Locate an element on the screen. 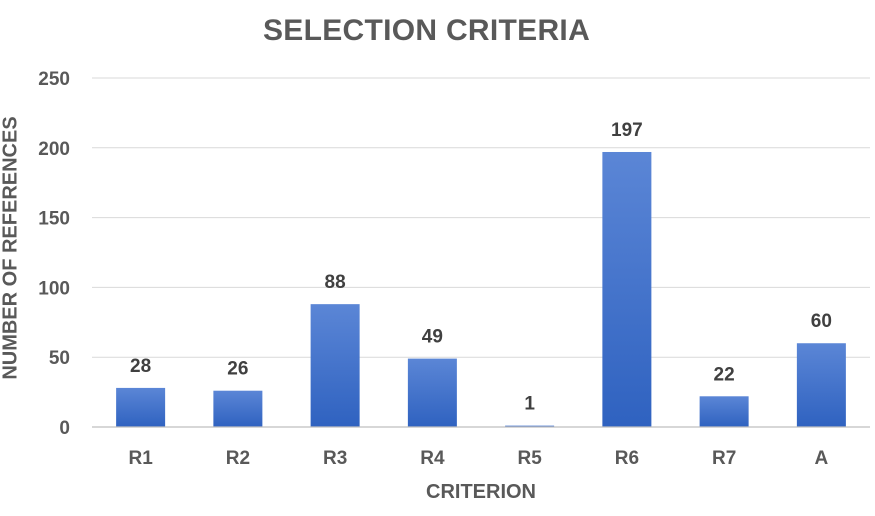 The image size is (875, 516). y-tick-label: 100 is located at coordinates (54, 288).